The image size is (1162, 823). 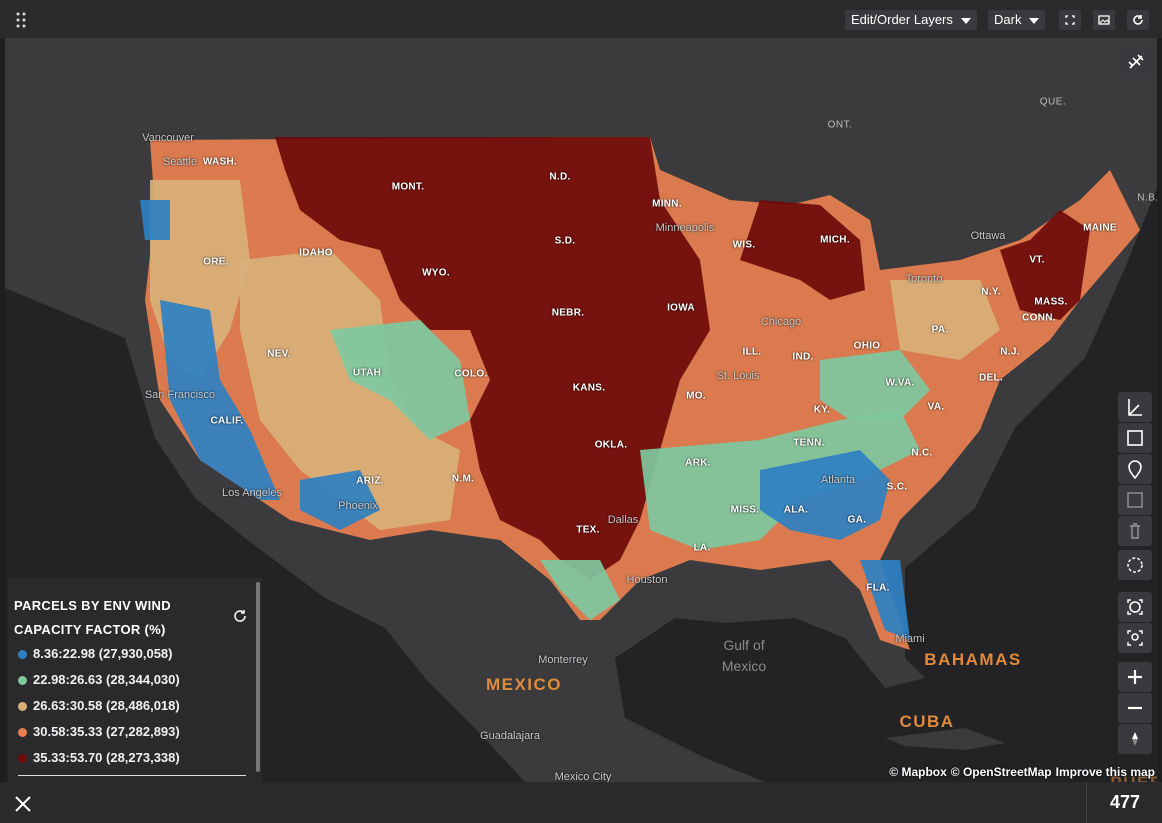 I want to click on drag-handle, so click(x=21, y=20).